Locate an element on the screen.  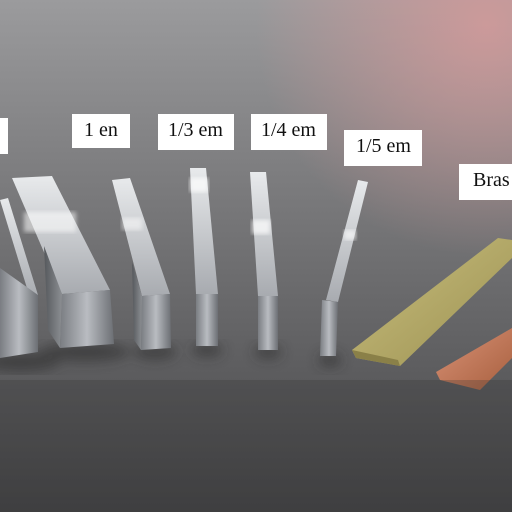
slug-1-5-em is located at coordinates (344, 268).